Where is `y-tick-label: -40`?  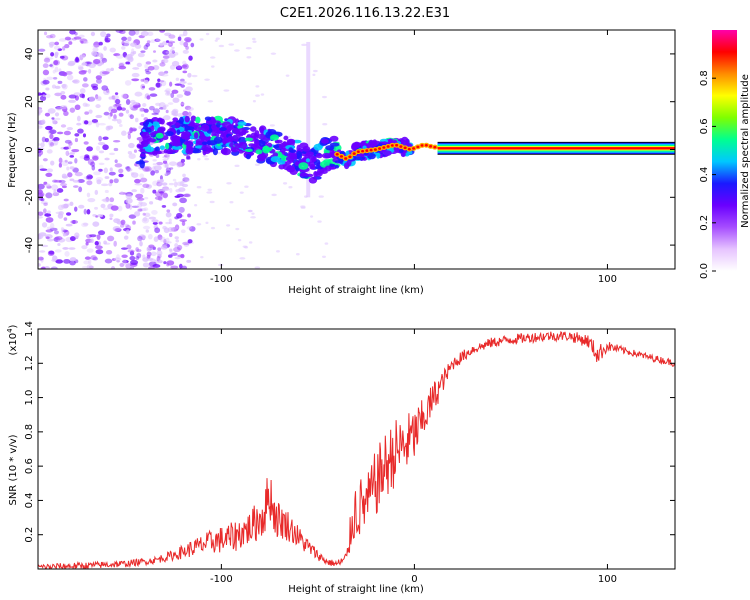
y-tick-label: -40 is located at coordinates (29, 245).